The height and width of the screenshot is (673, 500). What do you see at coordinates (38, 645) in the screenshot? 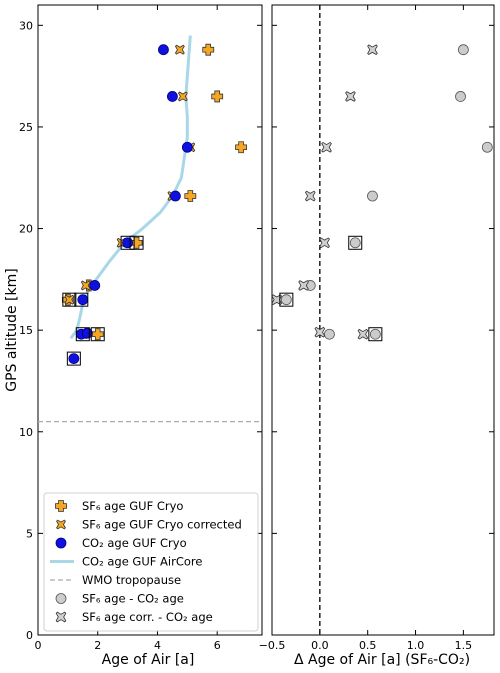
I see `left-xtick-label: 0` at bounding box center [38, 645].